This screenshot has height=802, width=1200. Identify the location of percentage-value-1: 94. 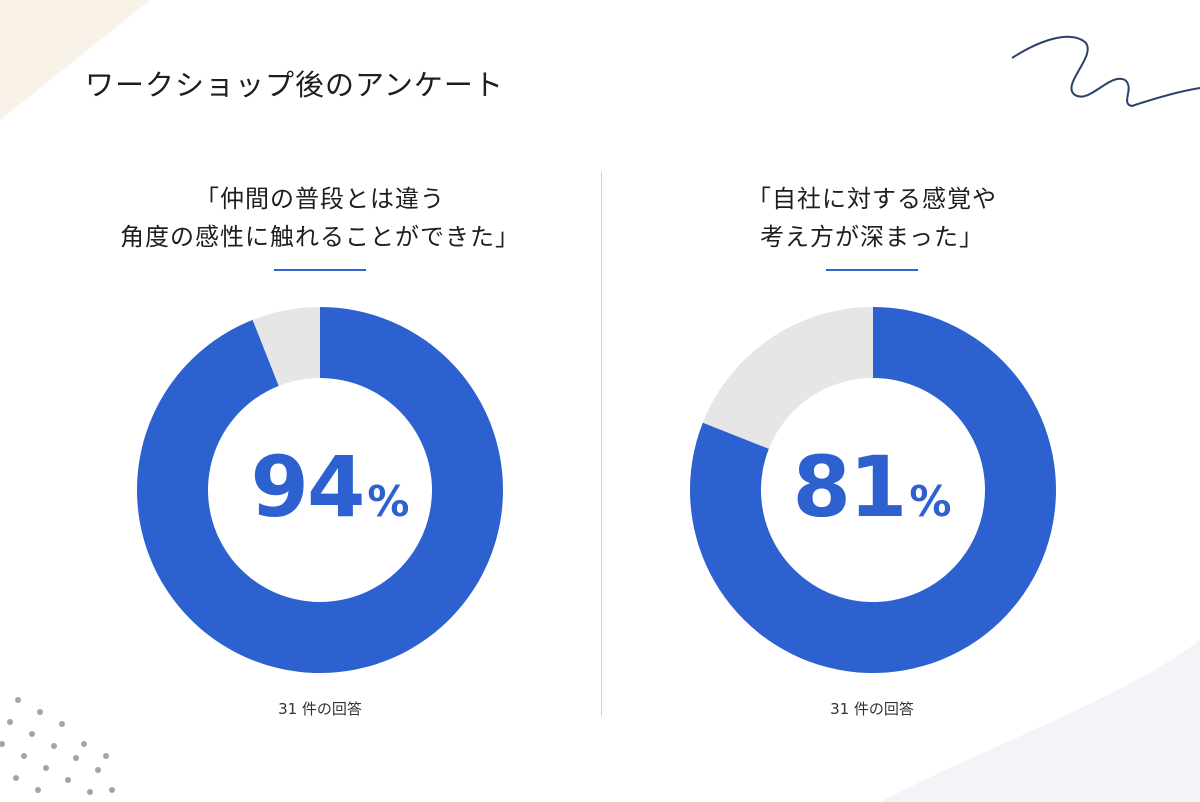
(308, 487).